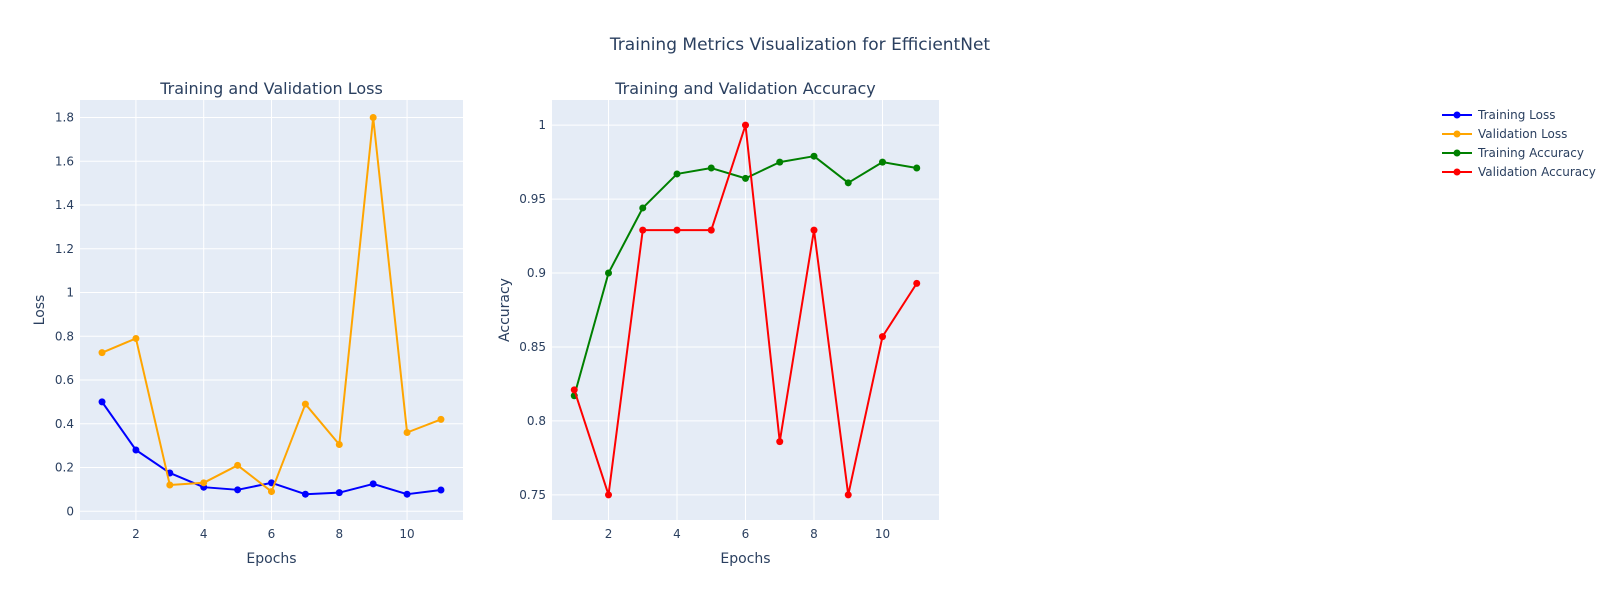 Image resolution: width=1600 pixels, height=600 pixels. What do you see at coordinates (64, 424) in the screenshot?
I see `loss-y-tick-label: 0.4` at bounding box center [64, 424].